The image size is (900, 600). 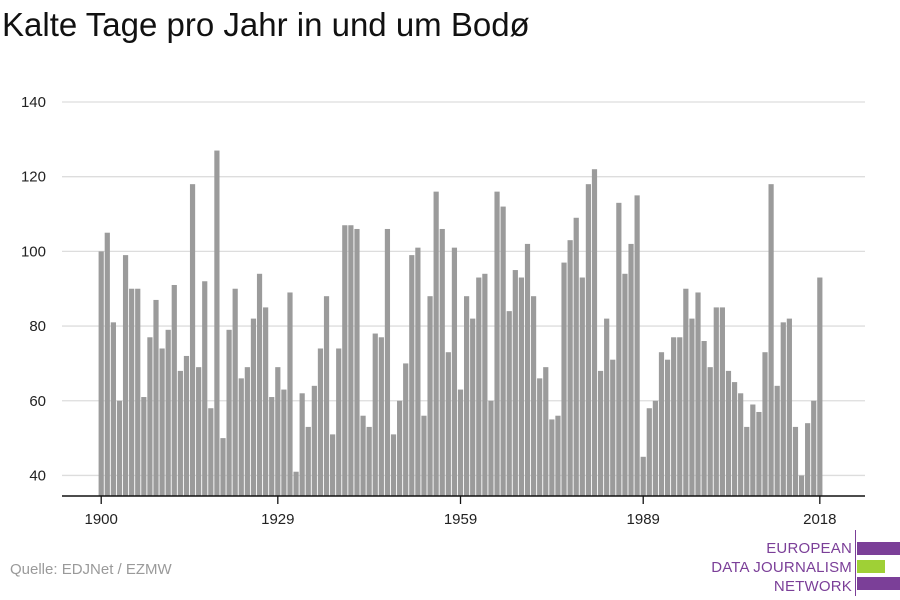 What do you see at coordinates (771, 340) in the screenshot?
I see `bar-2010` at bounding box center [771, 340].